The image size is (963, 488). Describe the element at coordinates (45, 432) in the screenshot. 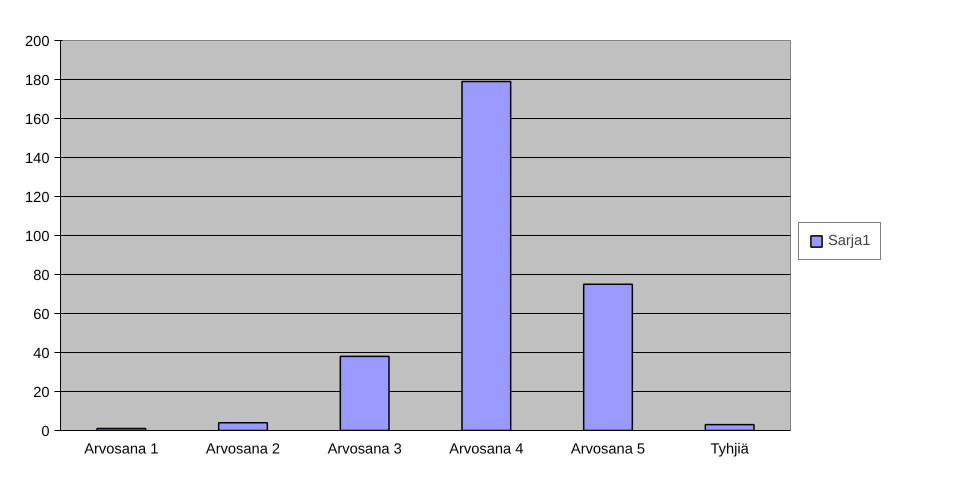

I see `y-tick-label: 0` at that location.